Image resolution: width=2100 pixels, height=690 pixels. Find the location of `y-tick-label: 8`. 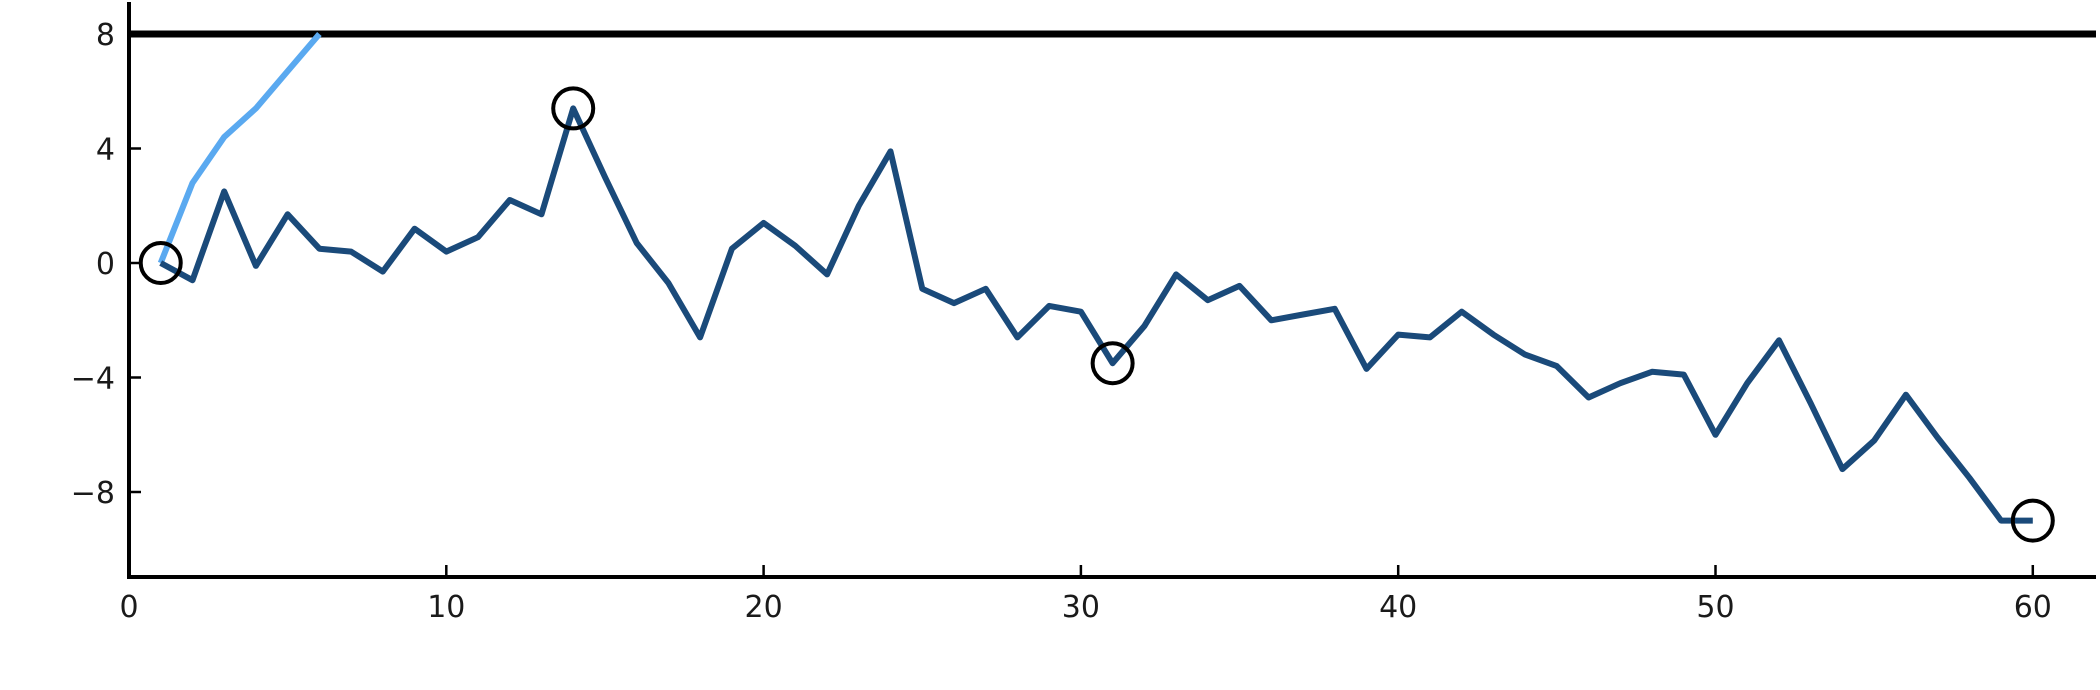

y-tick-label: 8 is located at coordinates (105, 35).